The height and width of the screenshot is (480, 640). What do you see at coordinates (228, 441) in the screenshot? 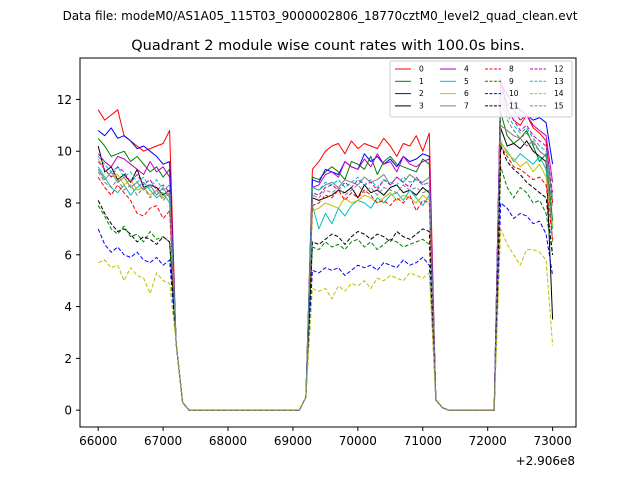
I see `x-tick-label: 68000` at bounding box center [228, 441].